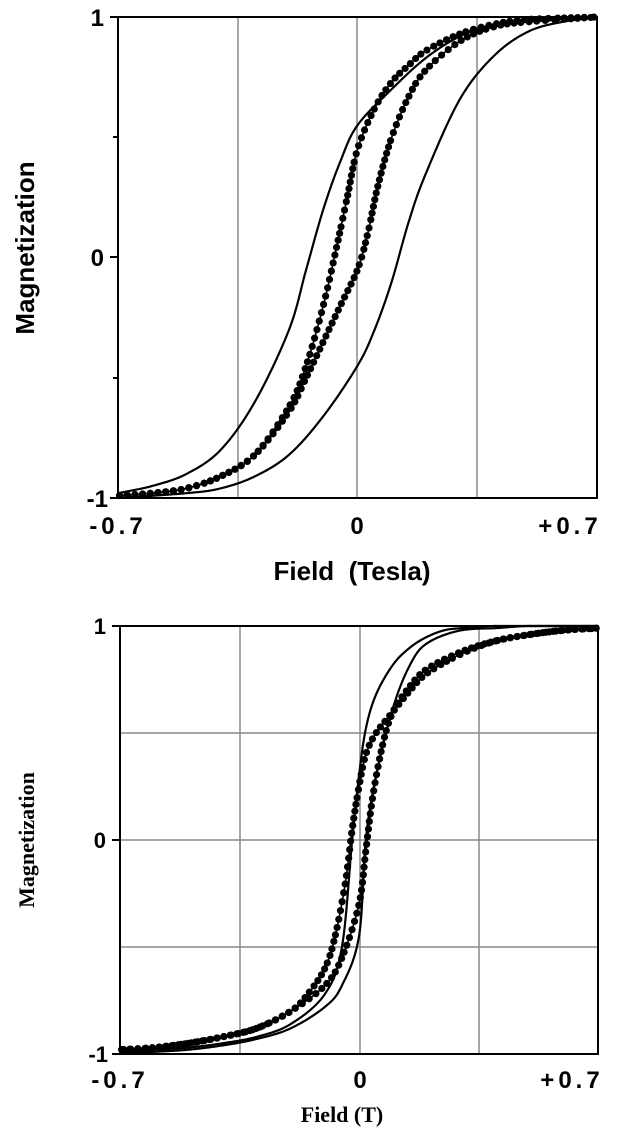  I want to click on top-y-tick-label-1: 1, so click(97, 18).